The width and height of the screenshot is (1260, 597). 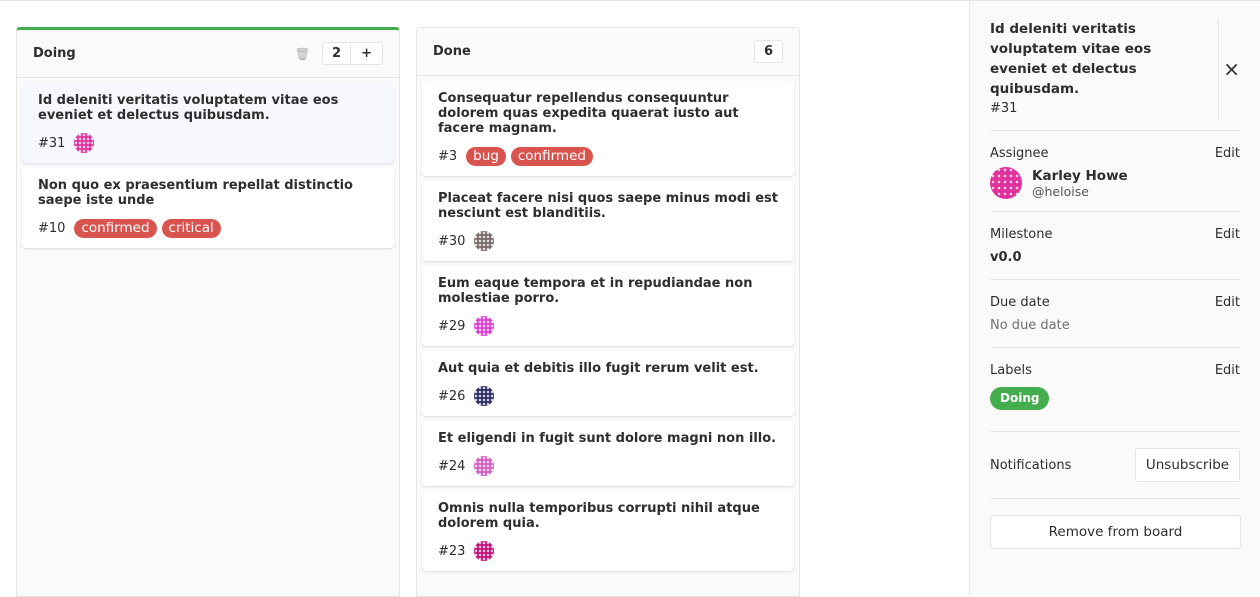 What do you see at coordinates (1030, 325) in the screenshot?
I see `due-date-value: No due date` at bounding box center [1030, 325].